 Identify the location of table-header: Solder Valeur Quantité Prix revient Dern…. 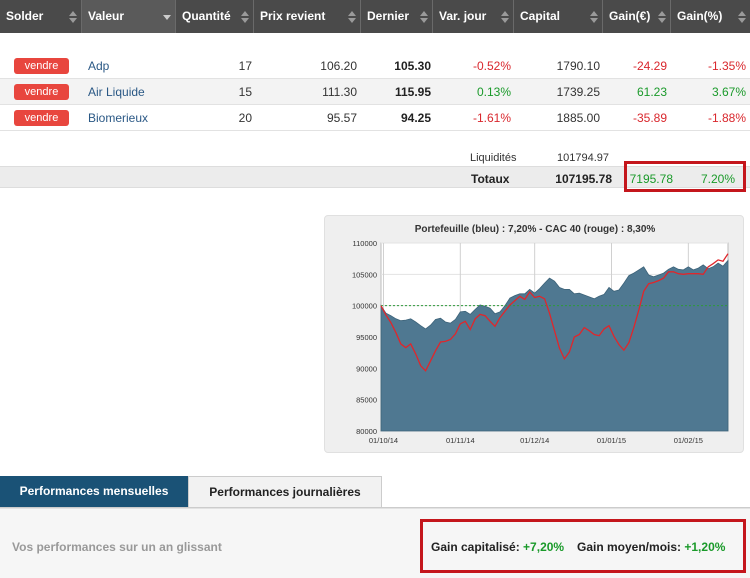
(375, 16).